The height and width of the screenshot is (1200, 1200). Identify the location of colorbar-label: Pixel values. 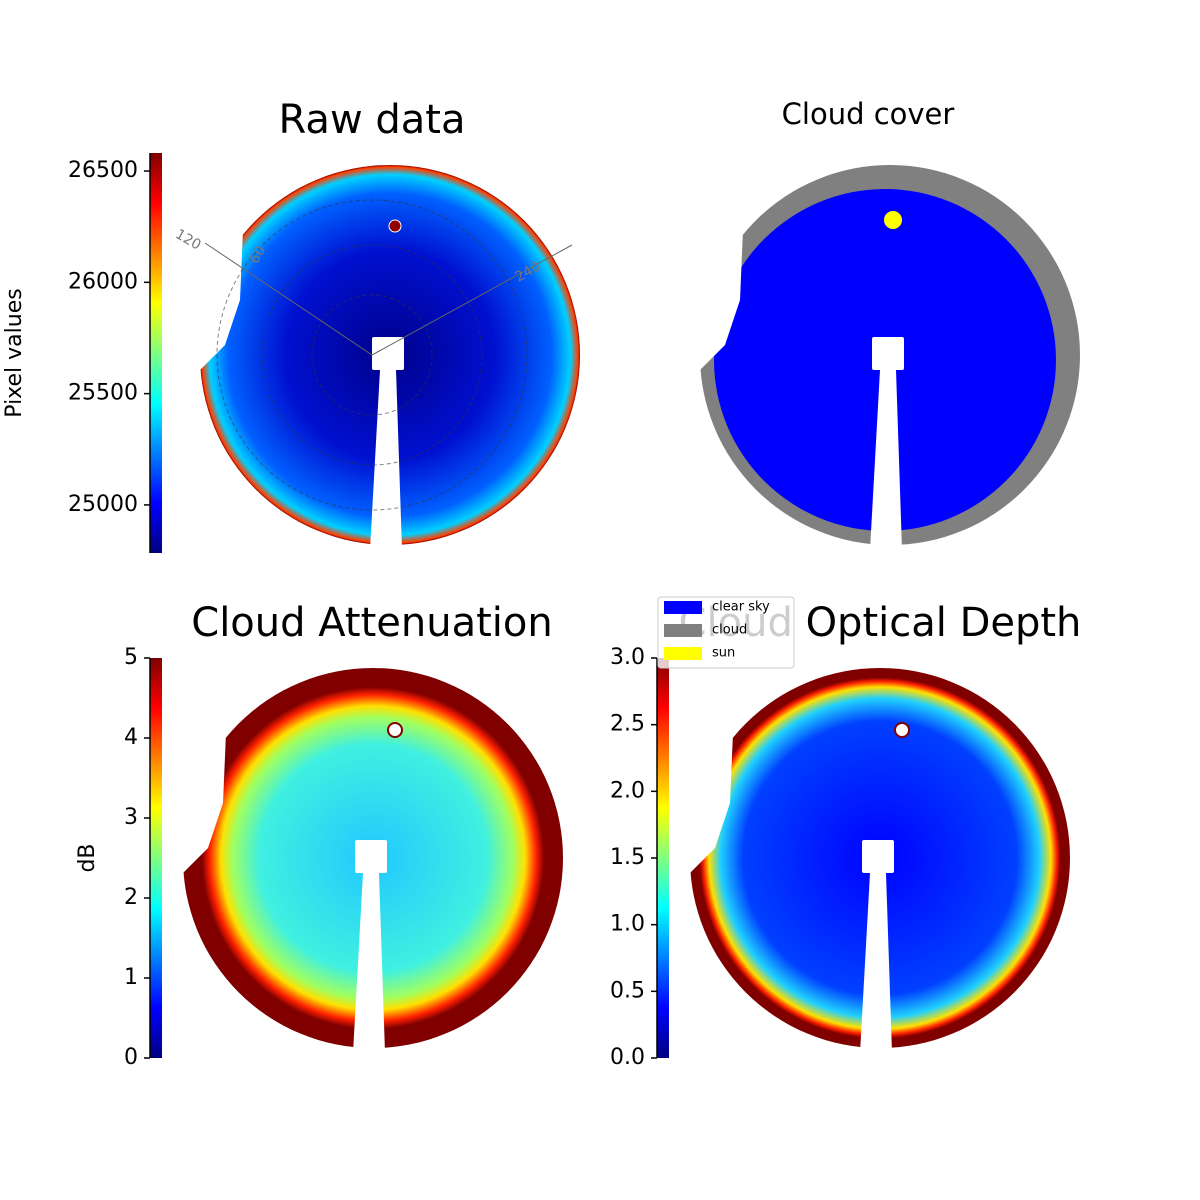
(14, 352).